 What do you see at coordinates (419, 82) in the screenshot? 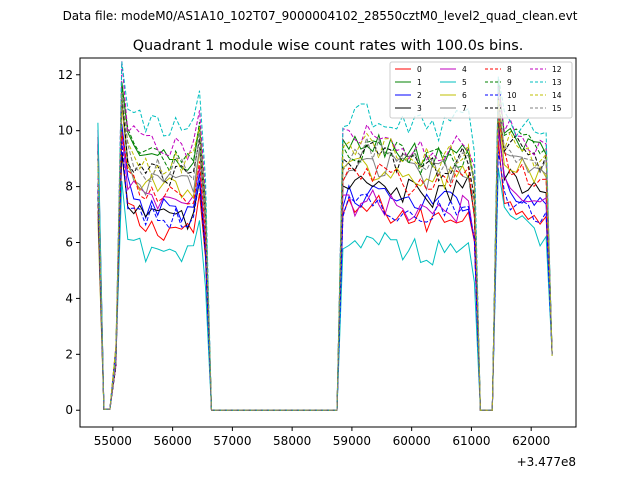
I see `legend-label: 1` at bounding box center [419, 82].